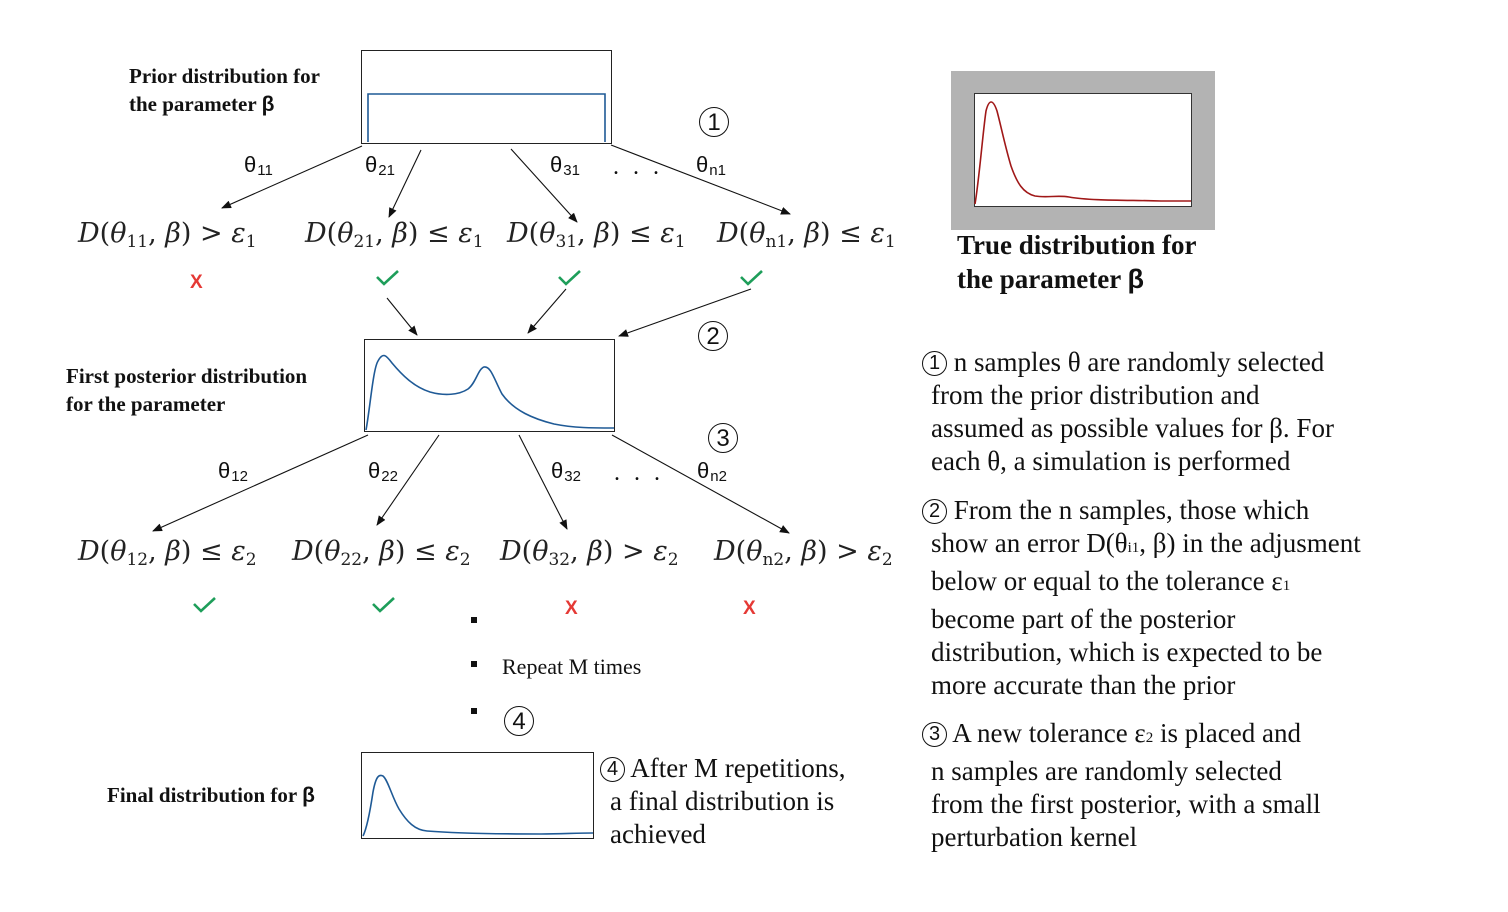  I want to click on first-posterior-line2: for the parameter, so click(146, 404).